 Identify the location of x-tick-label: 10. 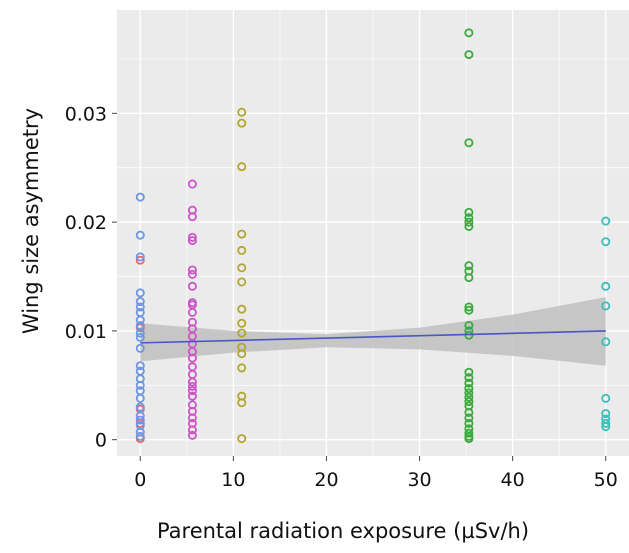
(233, 480).